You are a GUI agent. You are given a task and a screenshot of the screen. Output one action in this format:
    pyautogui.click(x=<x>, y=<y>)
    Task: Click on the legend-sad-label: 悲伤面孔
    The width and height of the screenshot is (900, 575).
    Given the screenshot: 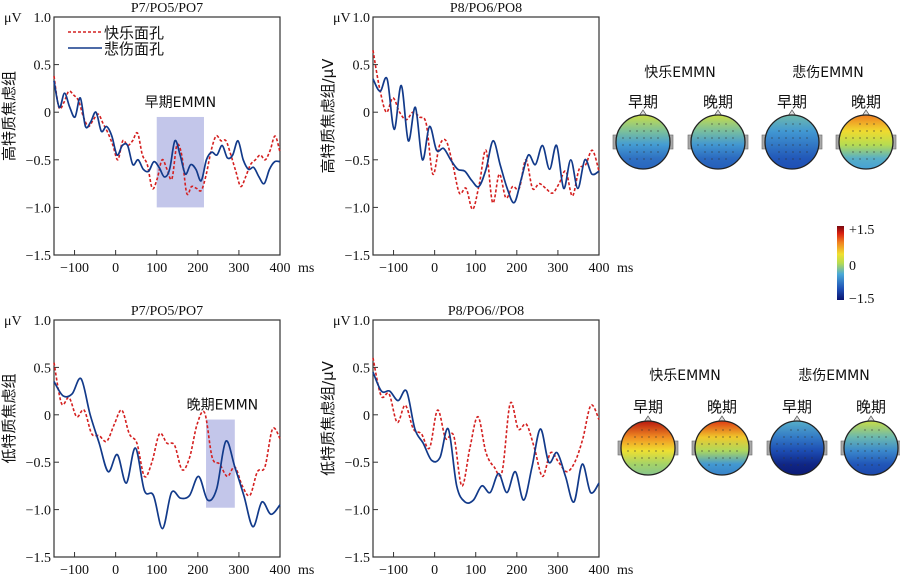 What is the action you would take?
    pyautogui.click(x=134, y=49)
    